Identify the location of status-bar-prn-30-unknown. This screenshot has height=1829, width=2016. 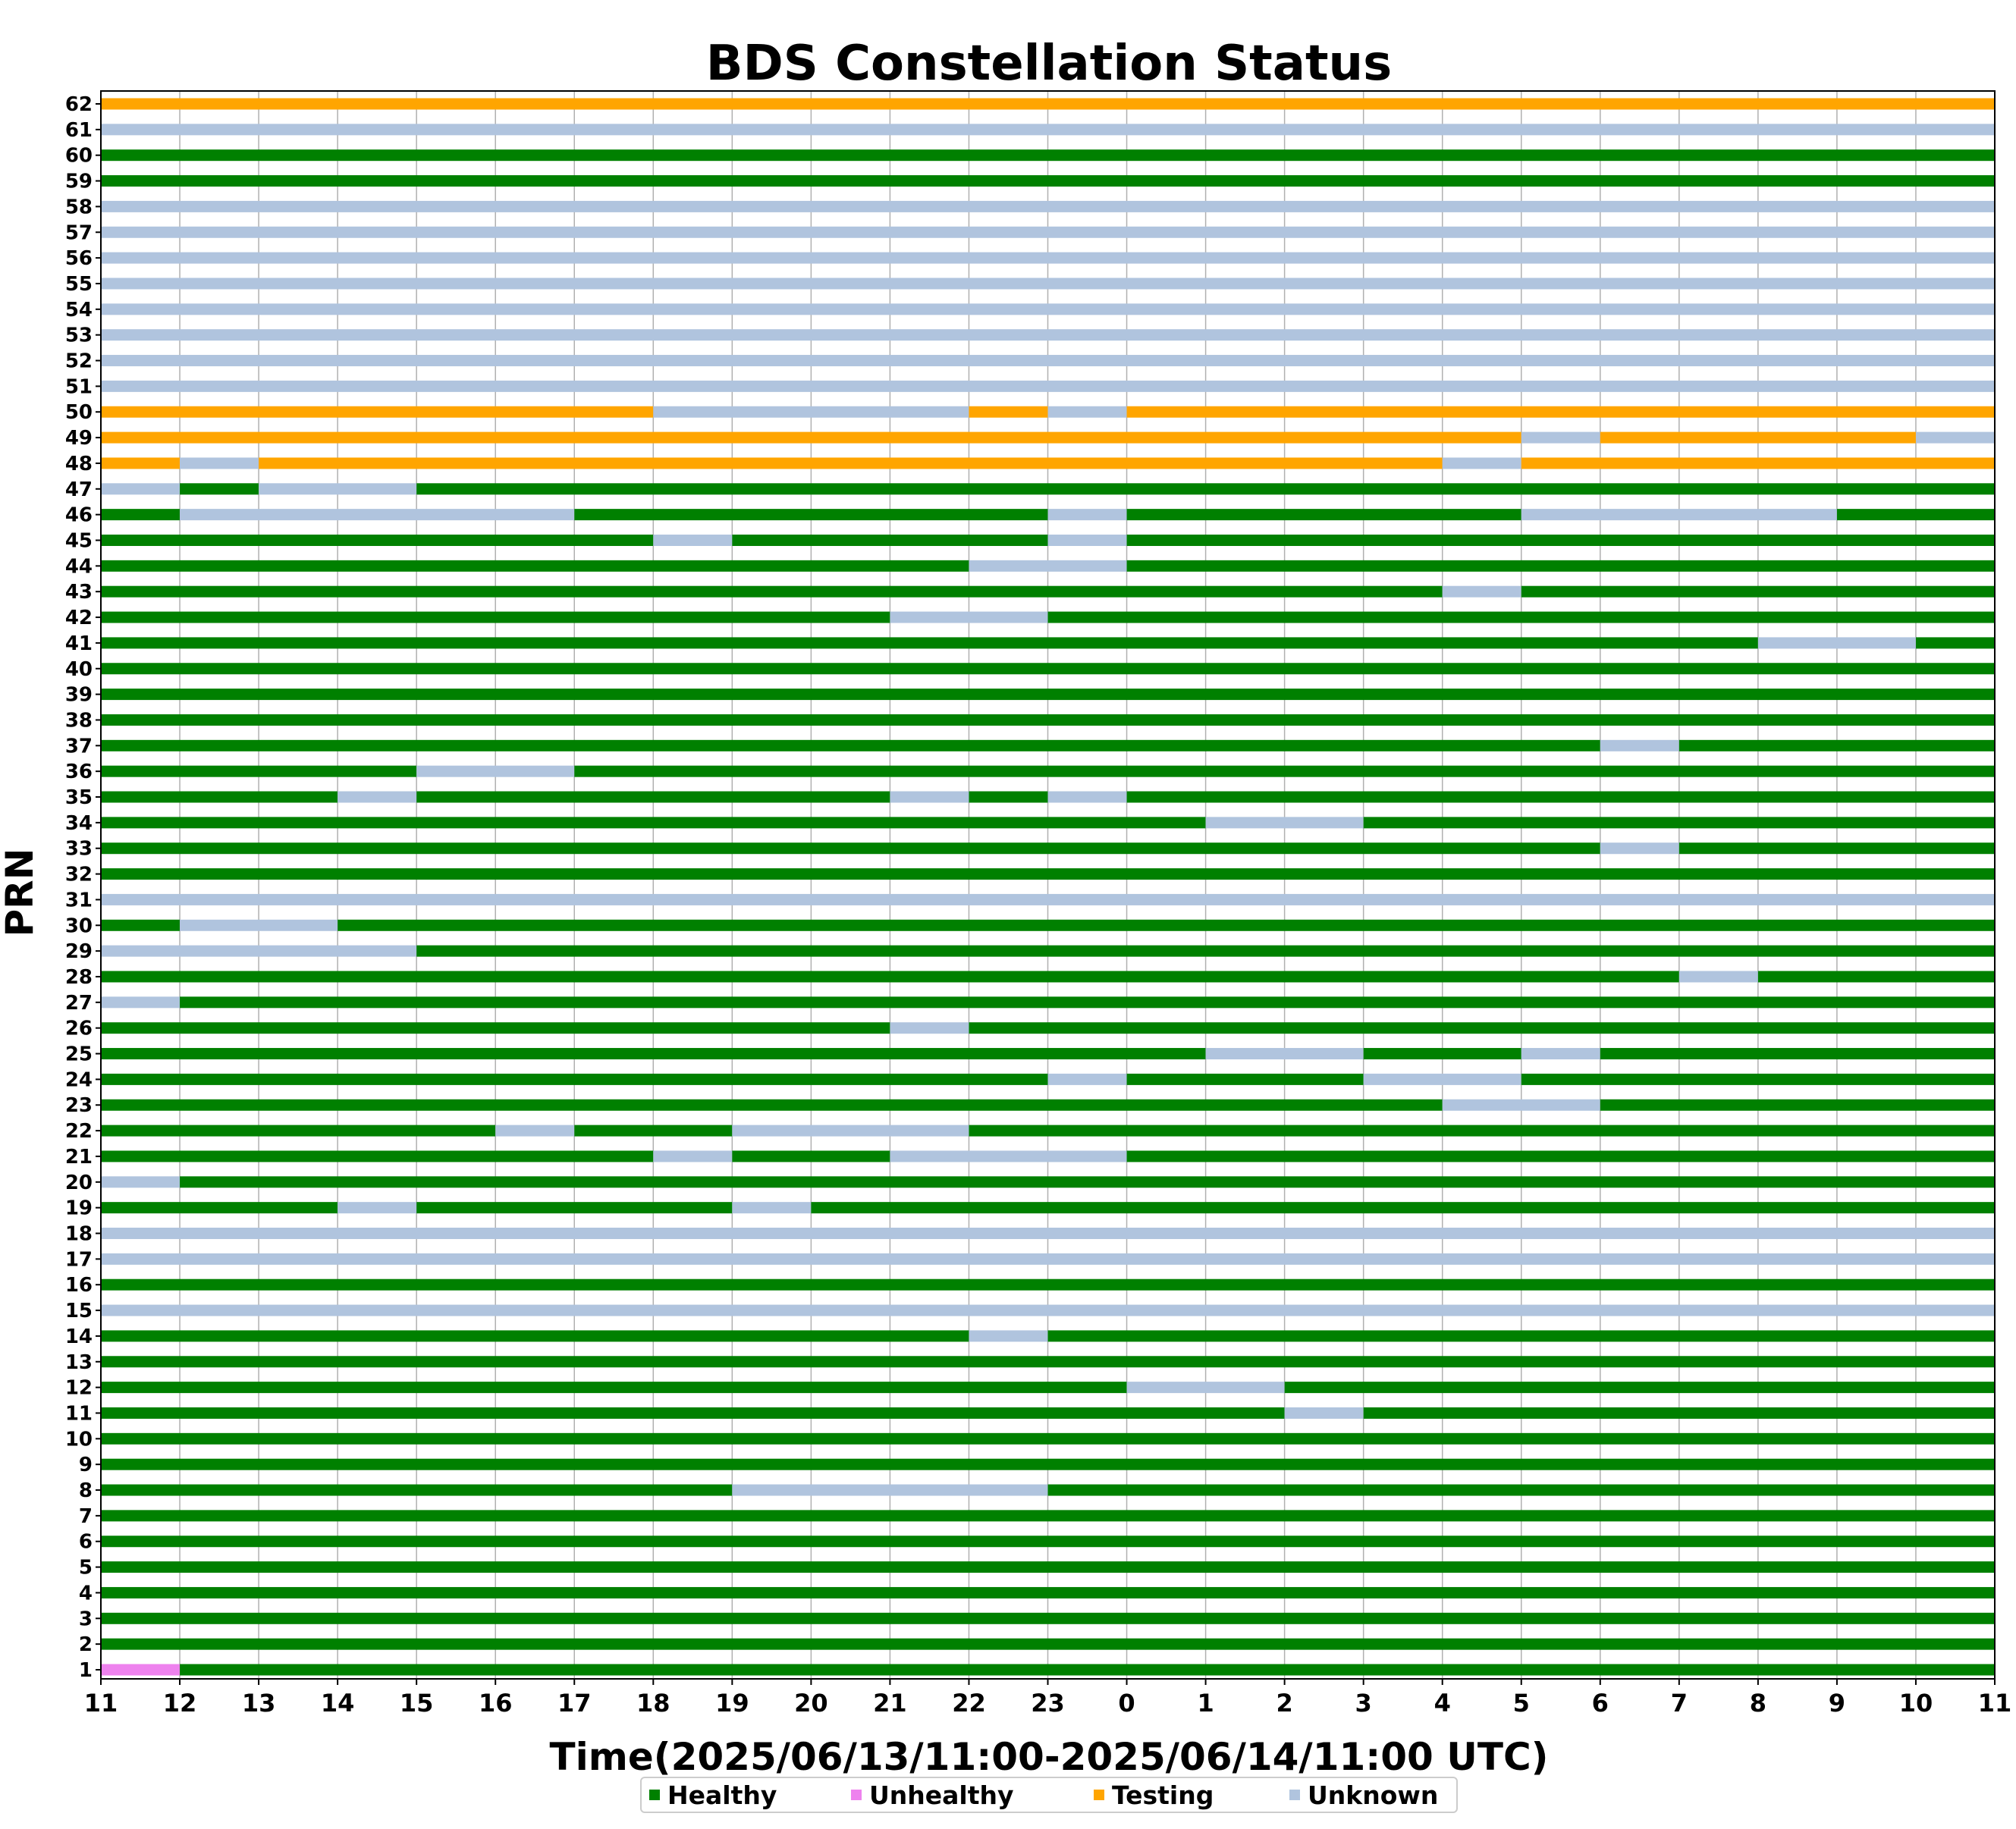
(259, 925).